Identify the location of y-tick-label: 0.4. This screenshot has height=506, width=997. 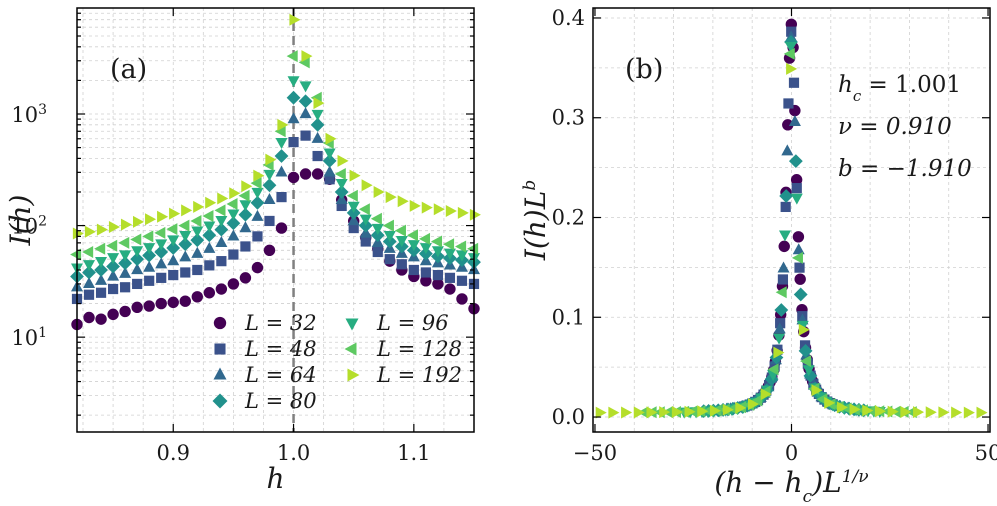
(568, 18).